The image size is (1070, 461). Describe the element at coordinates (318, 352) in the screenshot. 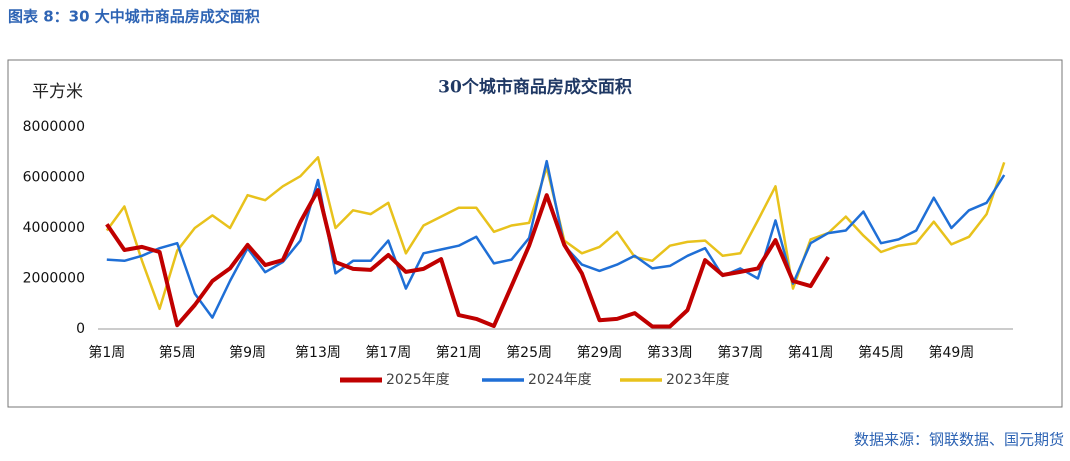

I see `x-tick-label: 第13周` at that location.